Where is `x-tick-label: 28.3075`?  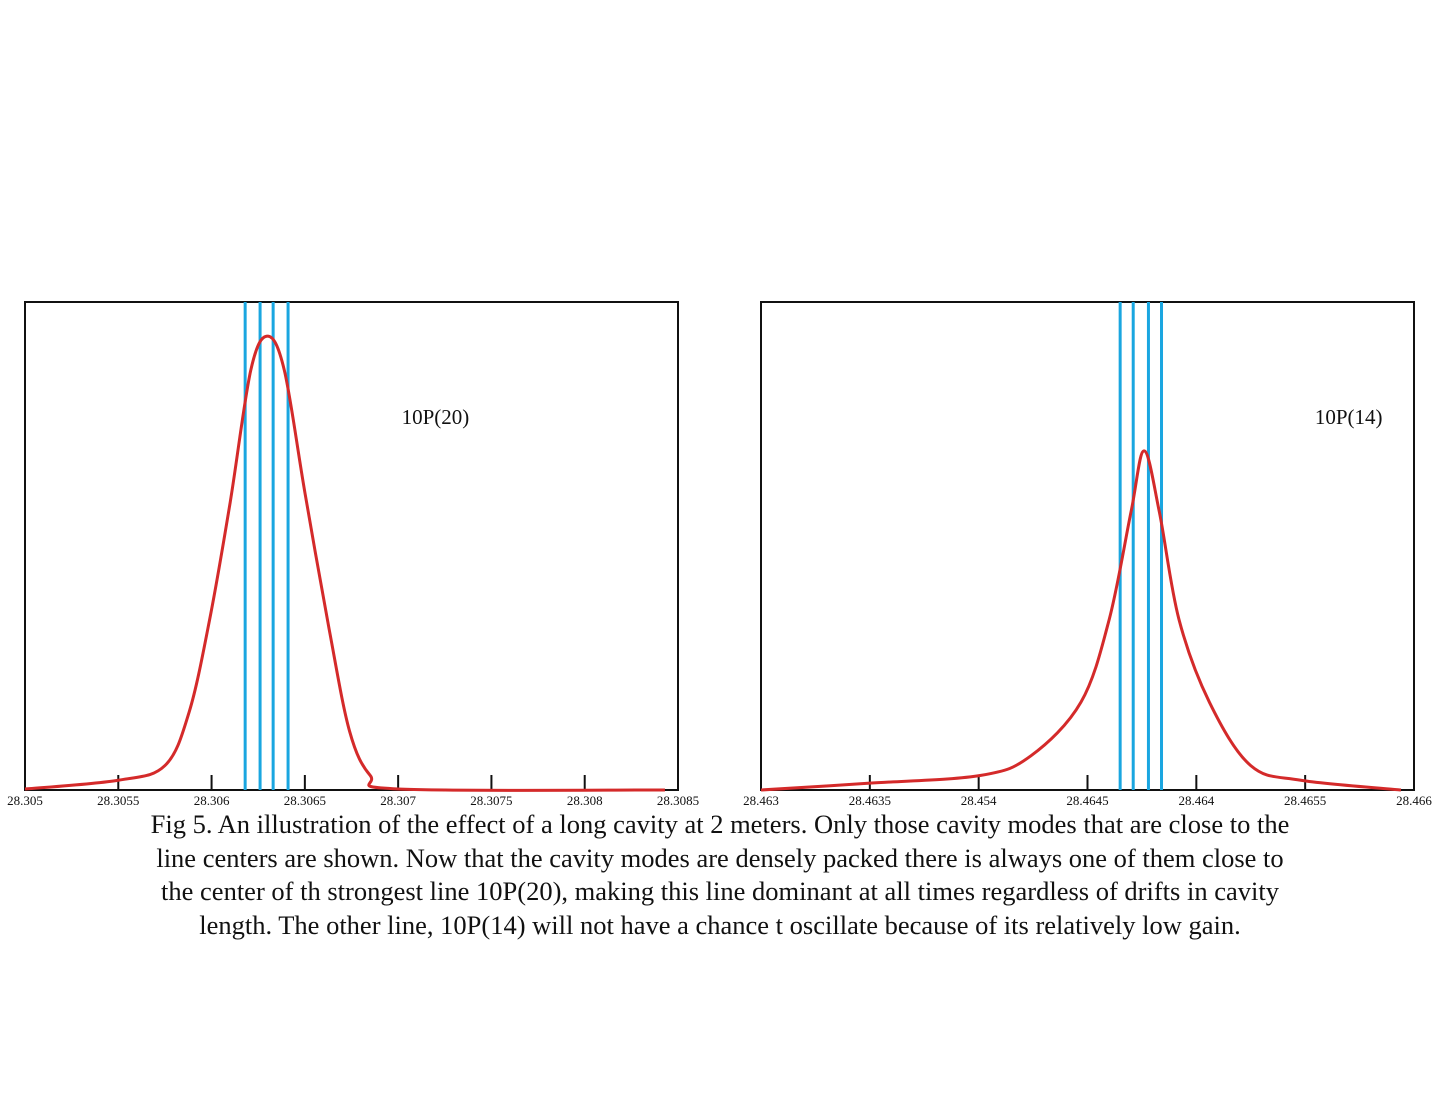 x-tick-label: 28.3075 is located at coordinates (491, 800).